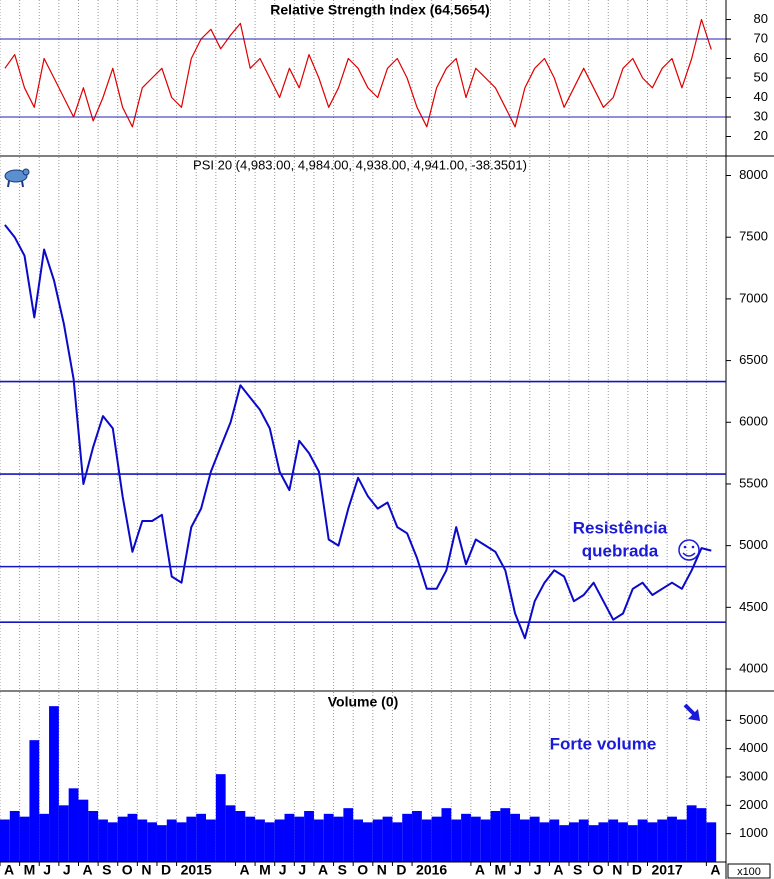 The height and width of the screenshot is (879, 774). I want to click on annotation: quebrada, so click(620, 550).